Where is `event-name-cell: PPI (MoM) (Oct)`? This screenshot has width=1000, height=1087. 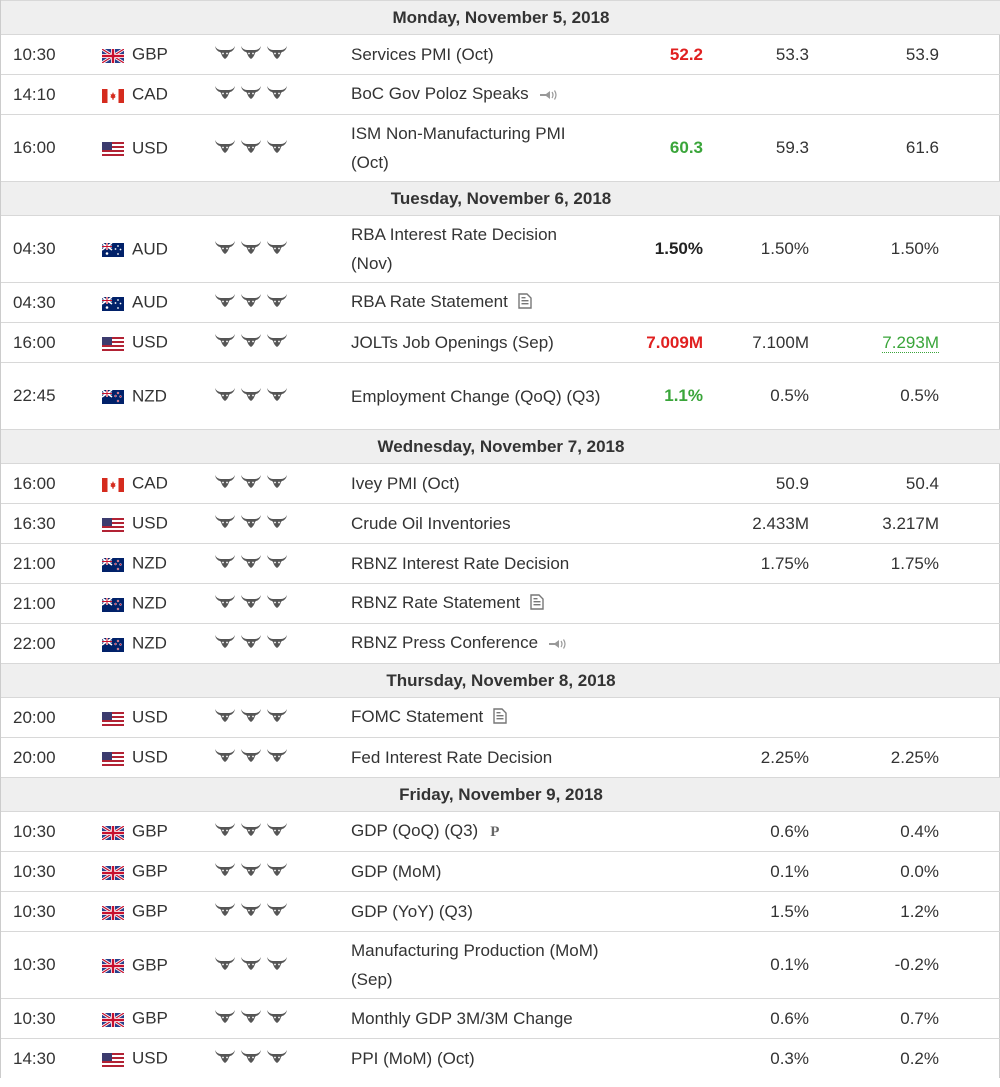 event-name-cell: PPI (MoM) (Oct) is located at coordinates (481, 1058).